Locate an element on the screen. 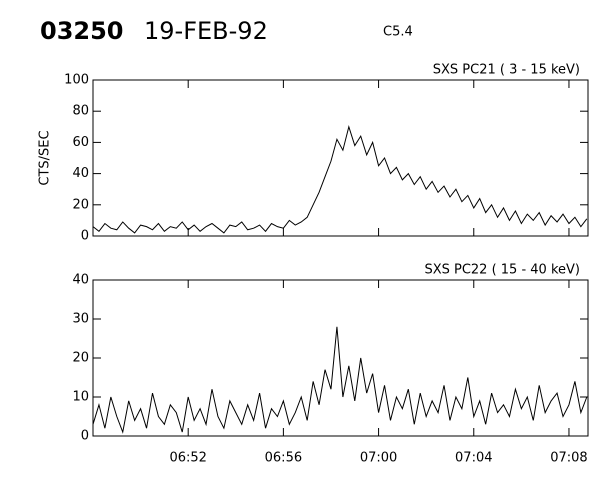 The width and height of the screenshot is (600, 480). y-axis-label: CTS/SEC is located at coordinates (45, 157).